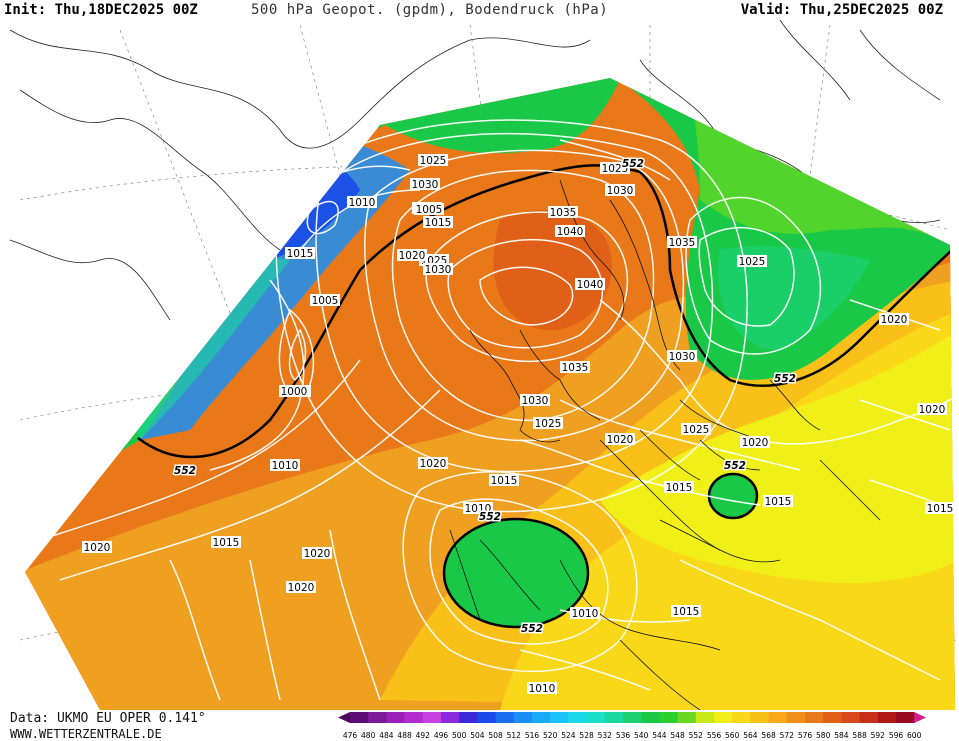 The image size is (959, 741). I want to click on colorbar-tick-label: 576, so click(805, 735).